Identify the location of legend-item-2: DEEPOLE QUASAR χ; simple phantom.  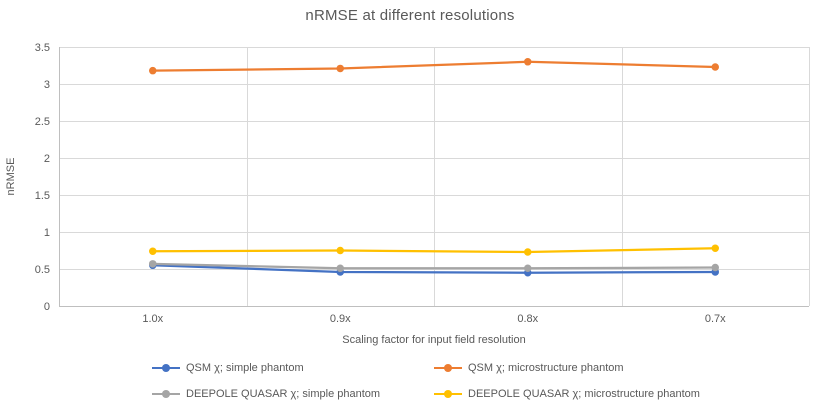
(293, 393).